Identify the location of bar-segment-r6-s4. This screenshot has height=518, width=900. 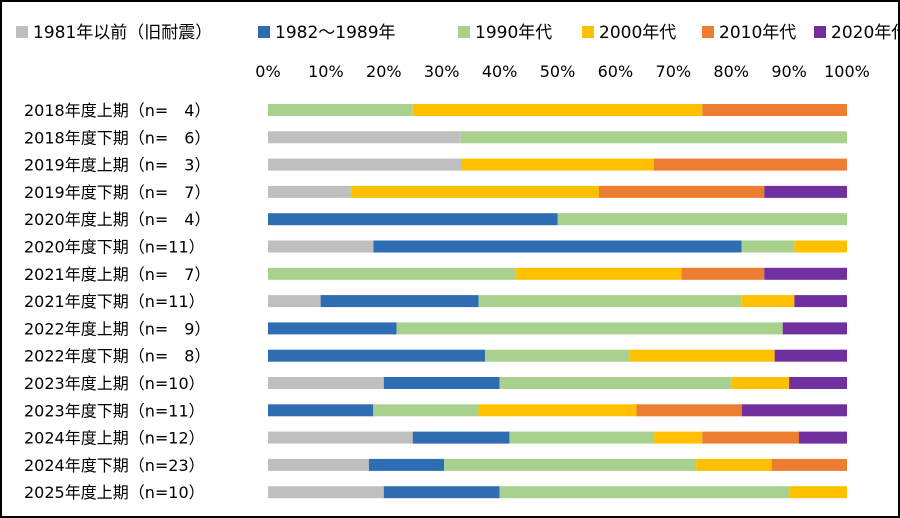
(723, 273).